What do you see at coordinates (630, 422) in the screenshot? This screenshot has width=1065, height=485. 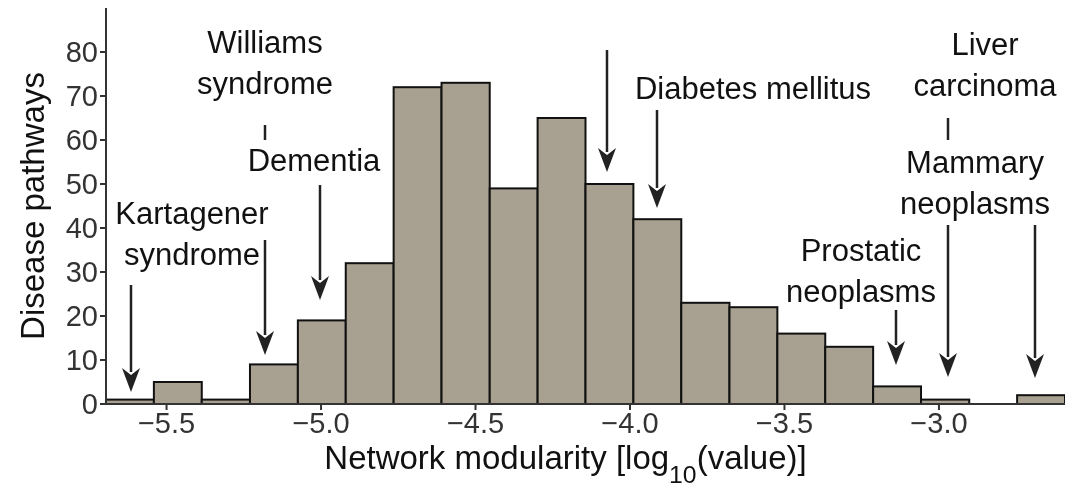 I see `x-tick-label: −4.0` at bounding box center [630, 422].